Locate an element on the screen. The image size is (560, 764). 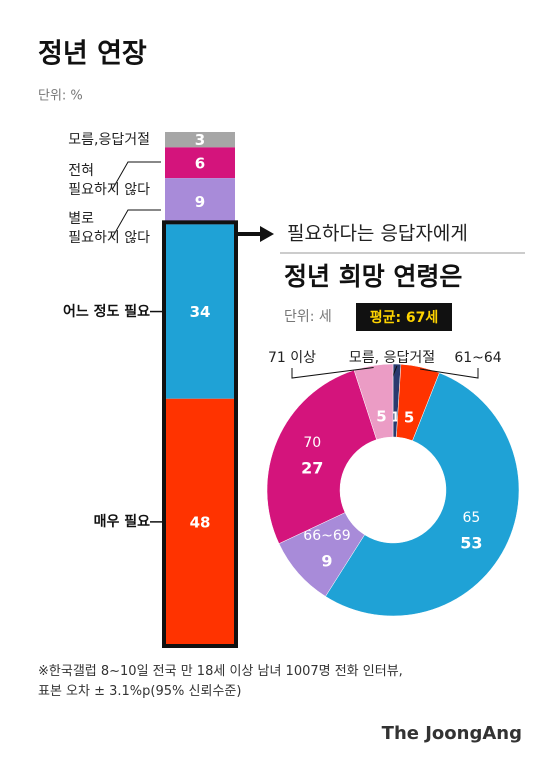
arrow-head is located at coordinates (267, 234).